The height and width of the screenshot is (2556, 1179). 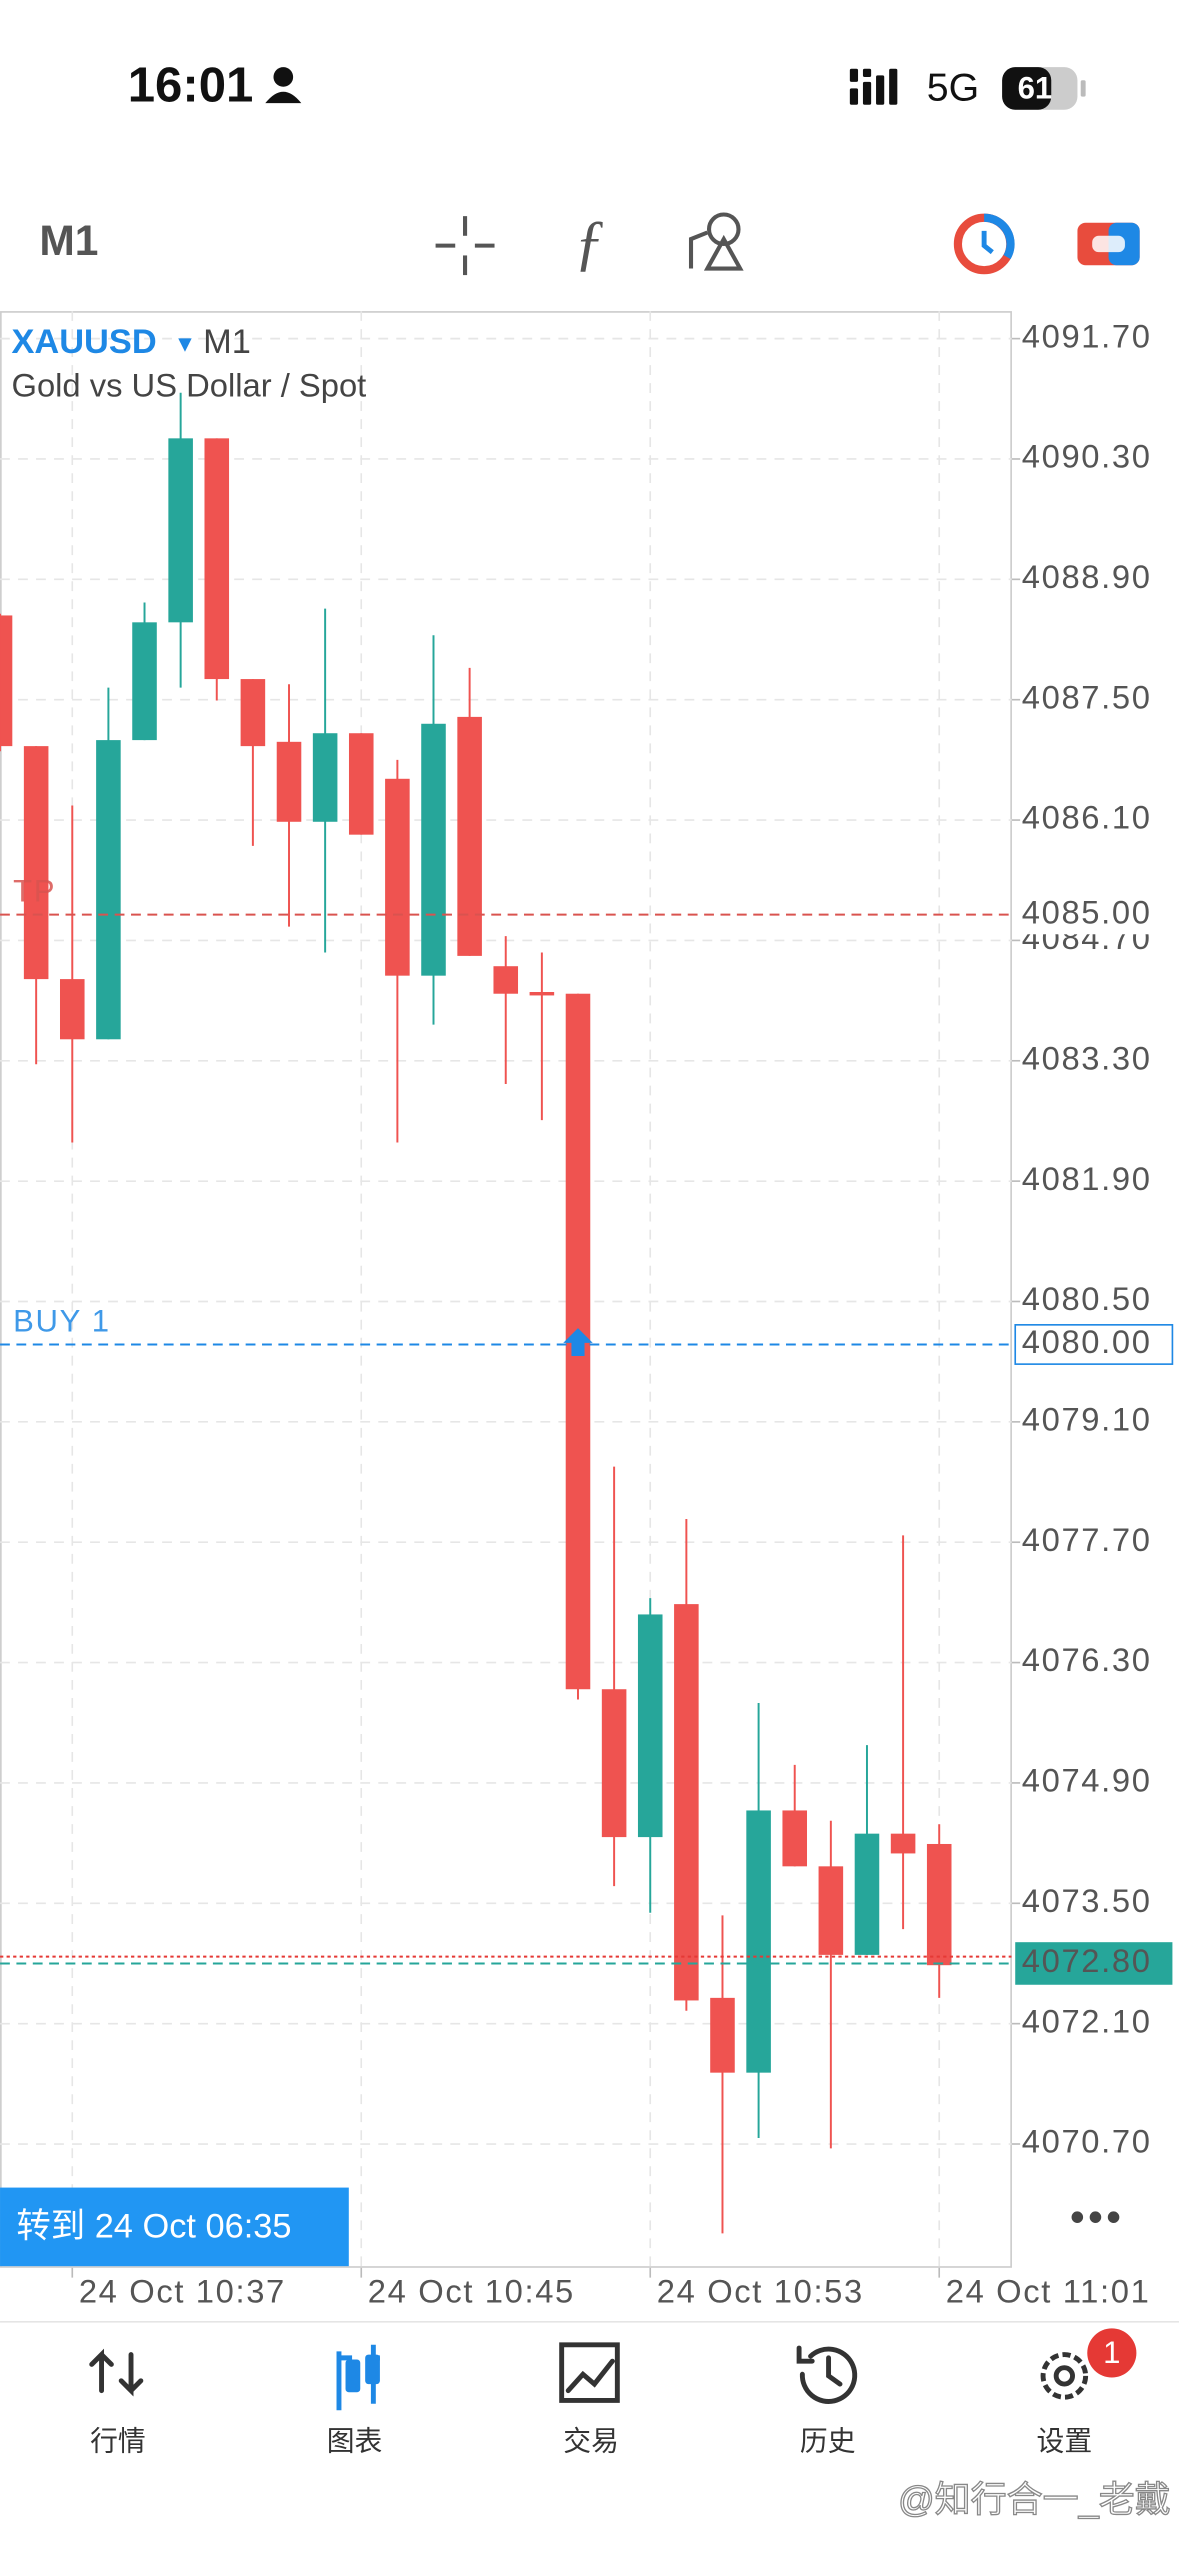 I want to click on watermark: @知行合一_老戴, so click(x=1034, y=2498).